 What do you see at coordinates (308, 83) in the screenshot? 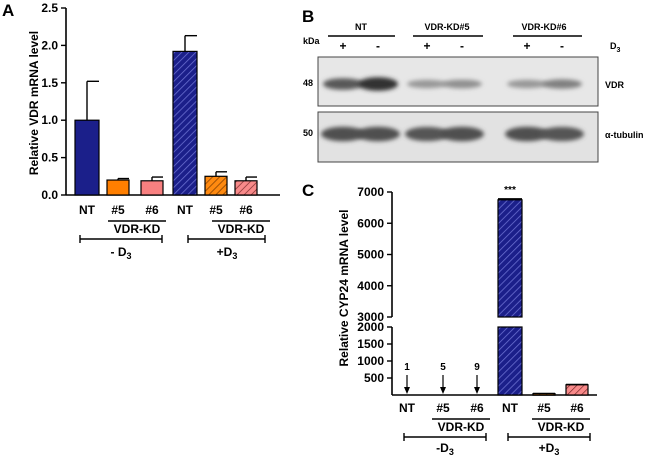
I see `blot-vdr-marker: 48` at bounding box center [308, 83].